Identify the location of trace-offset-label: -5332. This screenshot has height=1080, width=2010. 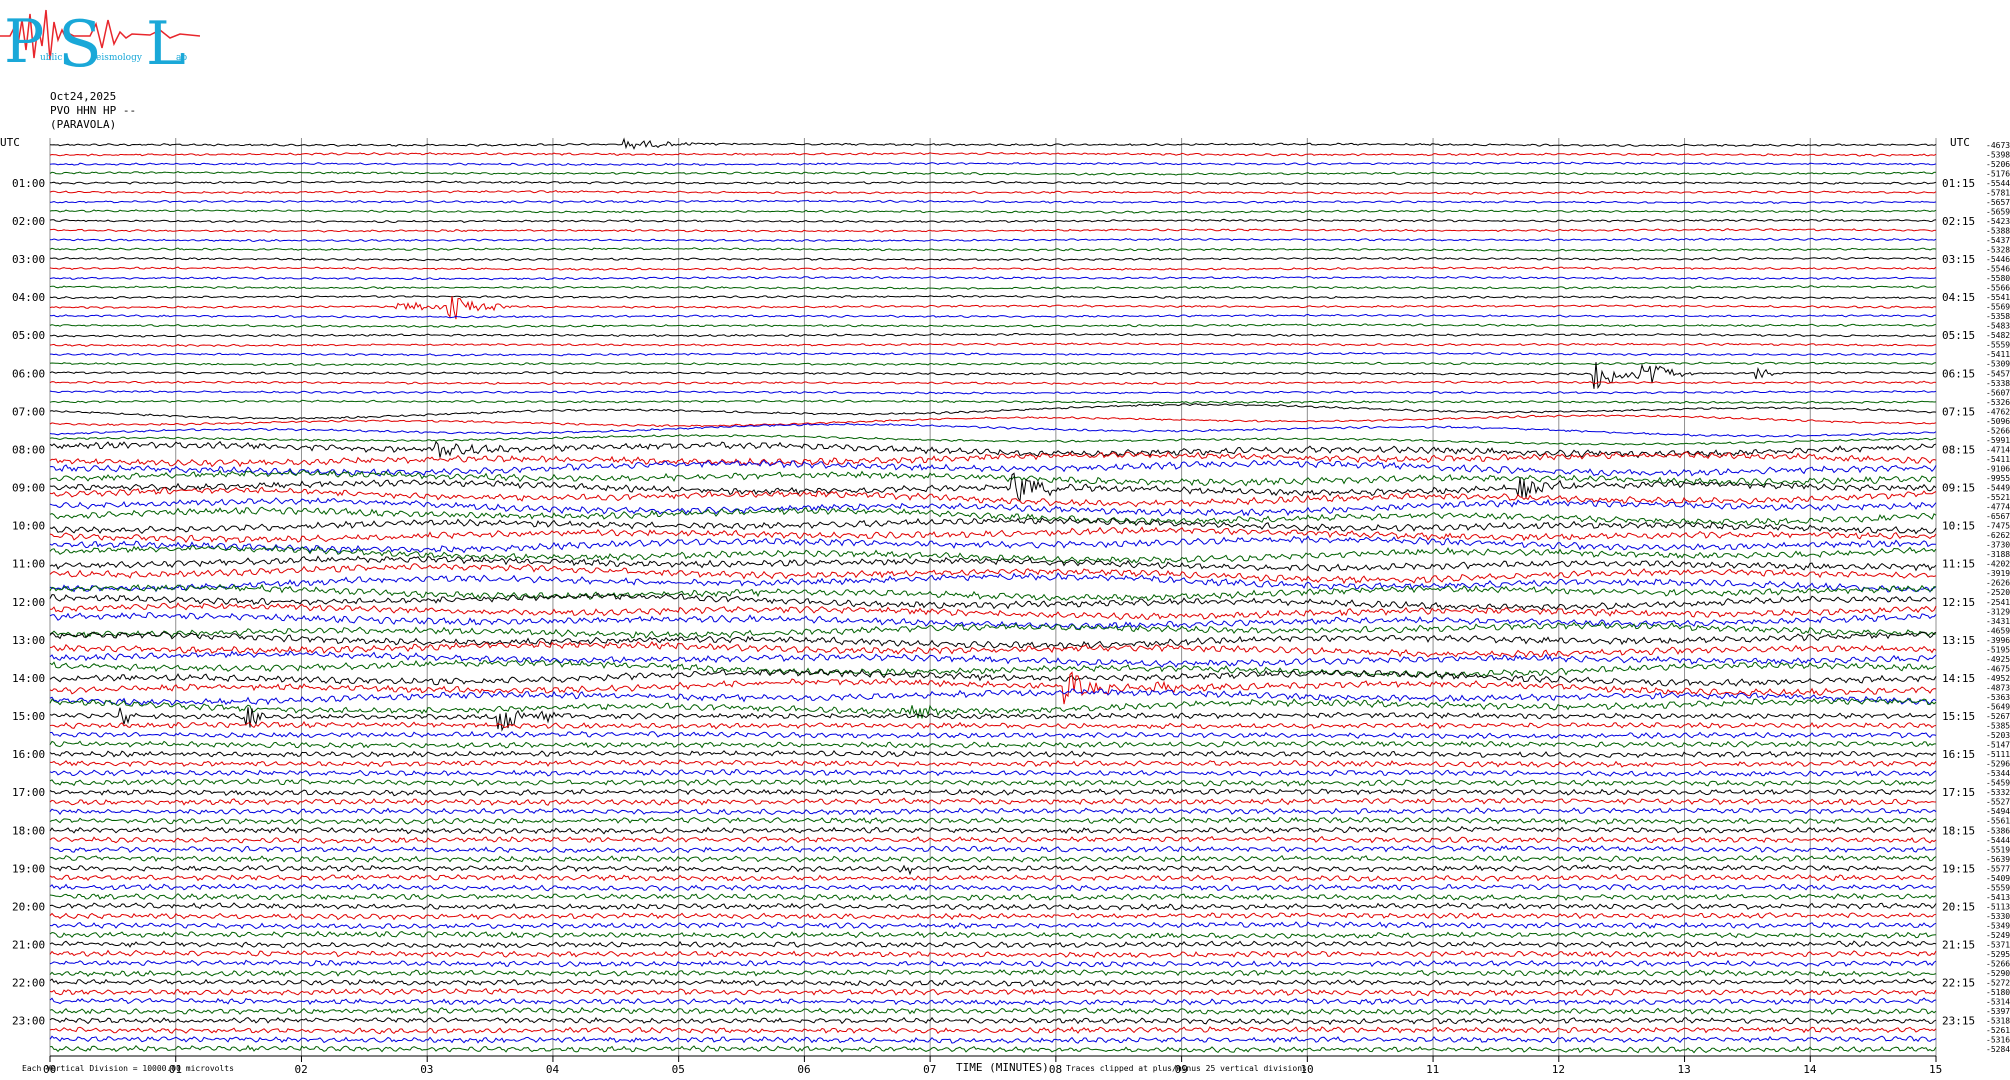
(1998, 792).